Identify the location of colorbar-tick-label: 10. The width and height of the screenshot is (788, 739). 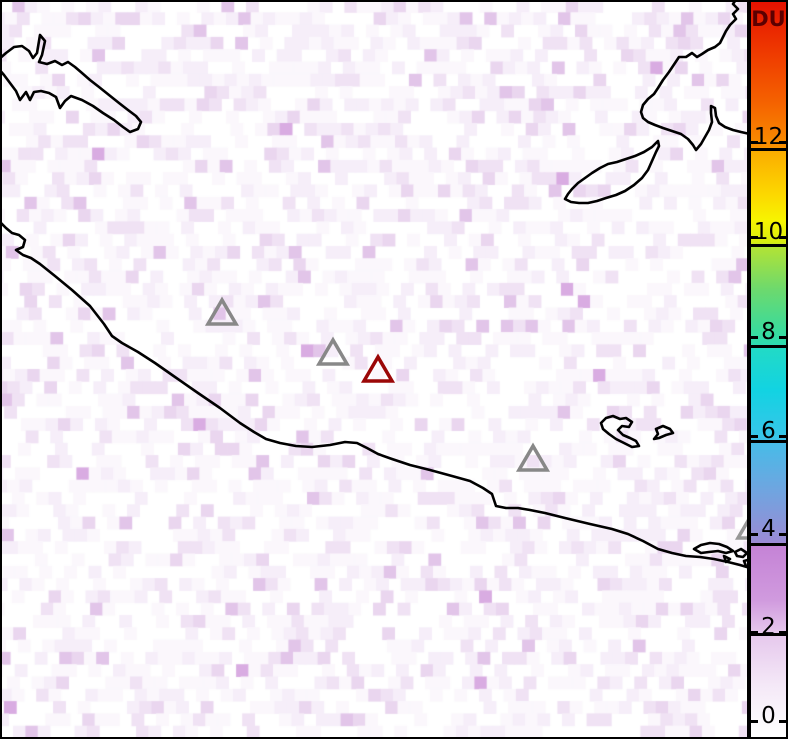
(768, 232).